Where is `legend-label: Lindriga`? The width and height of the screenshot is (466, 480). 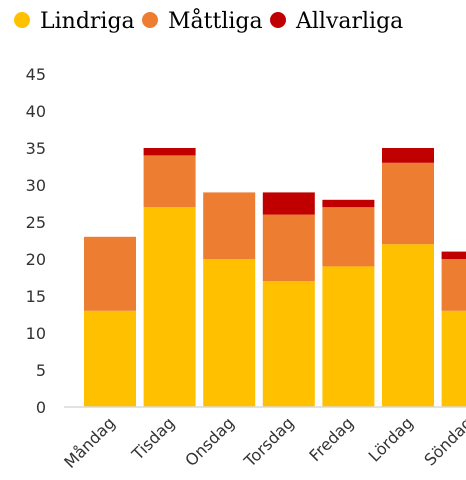
legend-label: Lindriga is located at coordinates (87, 21).